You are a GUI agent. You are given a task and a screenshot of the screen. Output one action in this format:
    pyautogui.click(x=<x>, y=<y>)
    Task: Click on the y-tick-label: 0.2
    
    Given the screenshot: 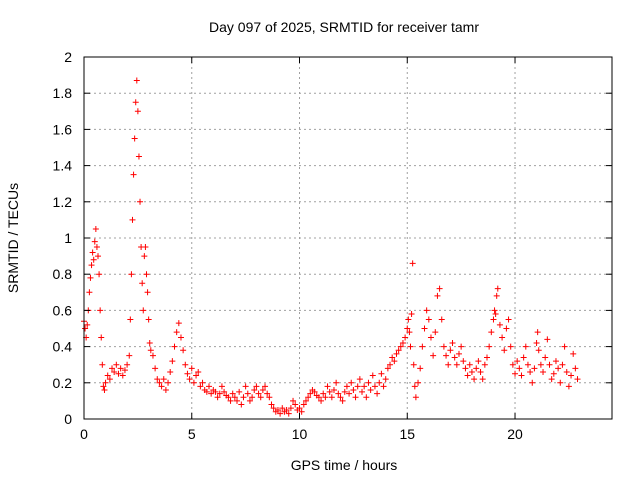 What is the action you would take?
    pyautogui.click(x=63, y=383)
    